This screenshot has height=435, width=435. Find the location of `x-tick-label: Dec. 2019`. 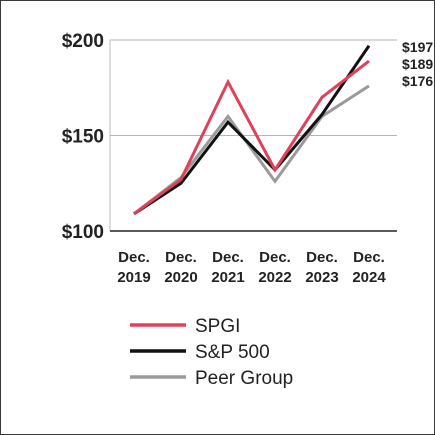

x-tick-label: Dec. 2019 is located at coordinates (133, 267).